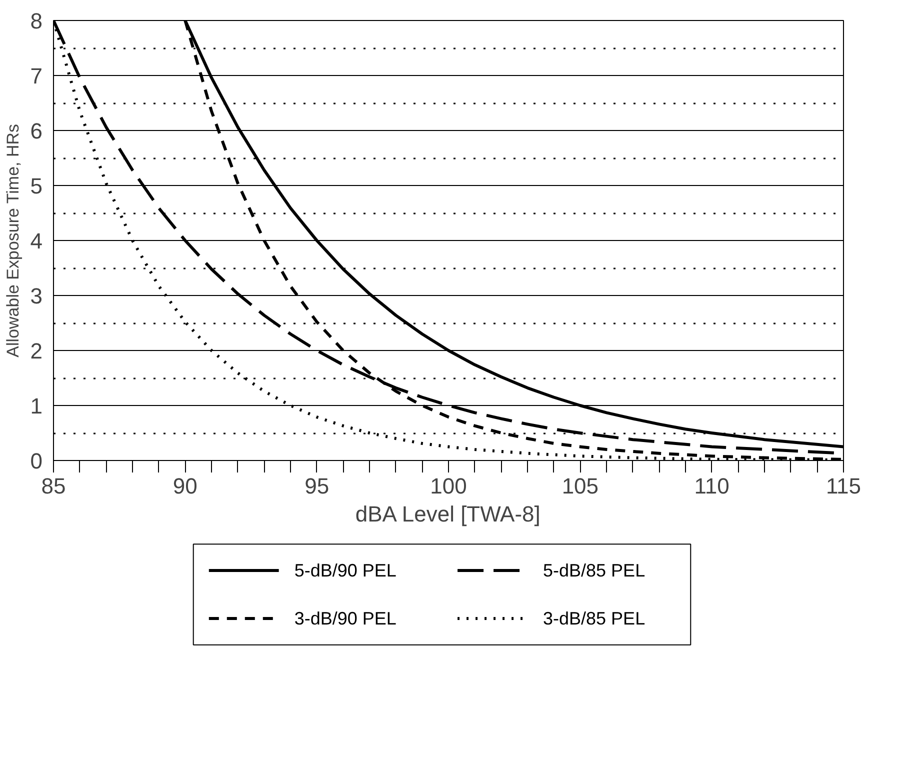  I want to click on legend-label: 5-dB/90 PEL, so click(345, 570).